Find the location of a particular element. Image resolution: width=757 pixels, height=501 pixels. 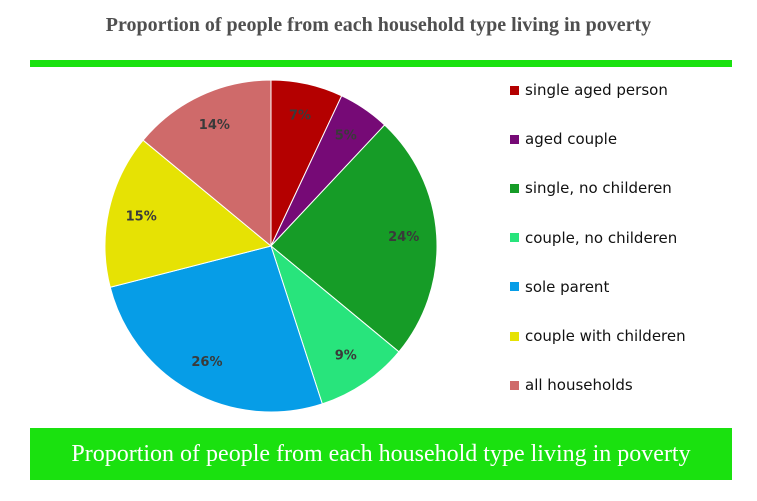

pie-label-couple-no-childeren: 9% is located at coordinates (346, 356).